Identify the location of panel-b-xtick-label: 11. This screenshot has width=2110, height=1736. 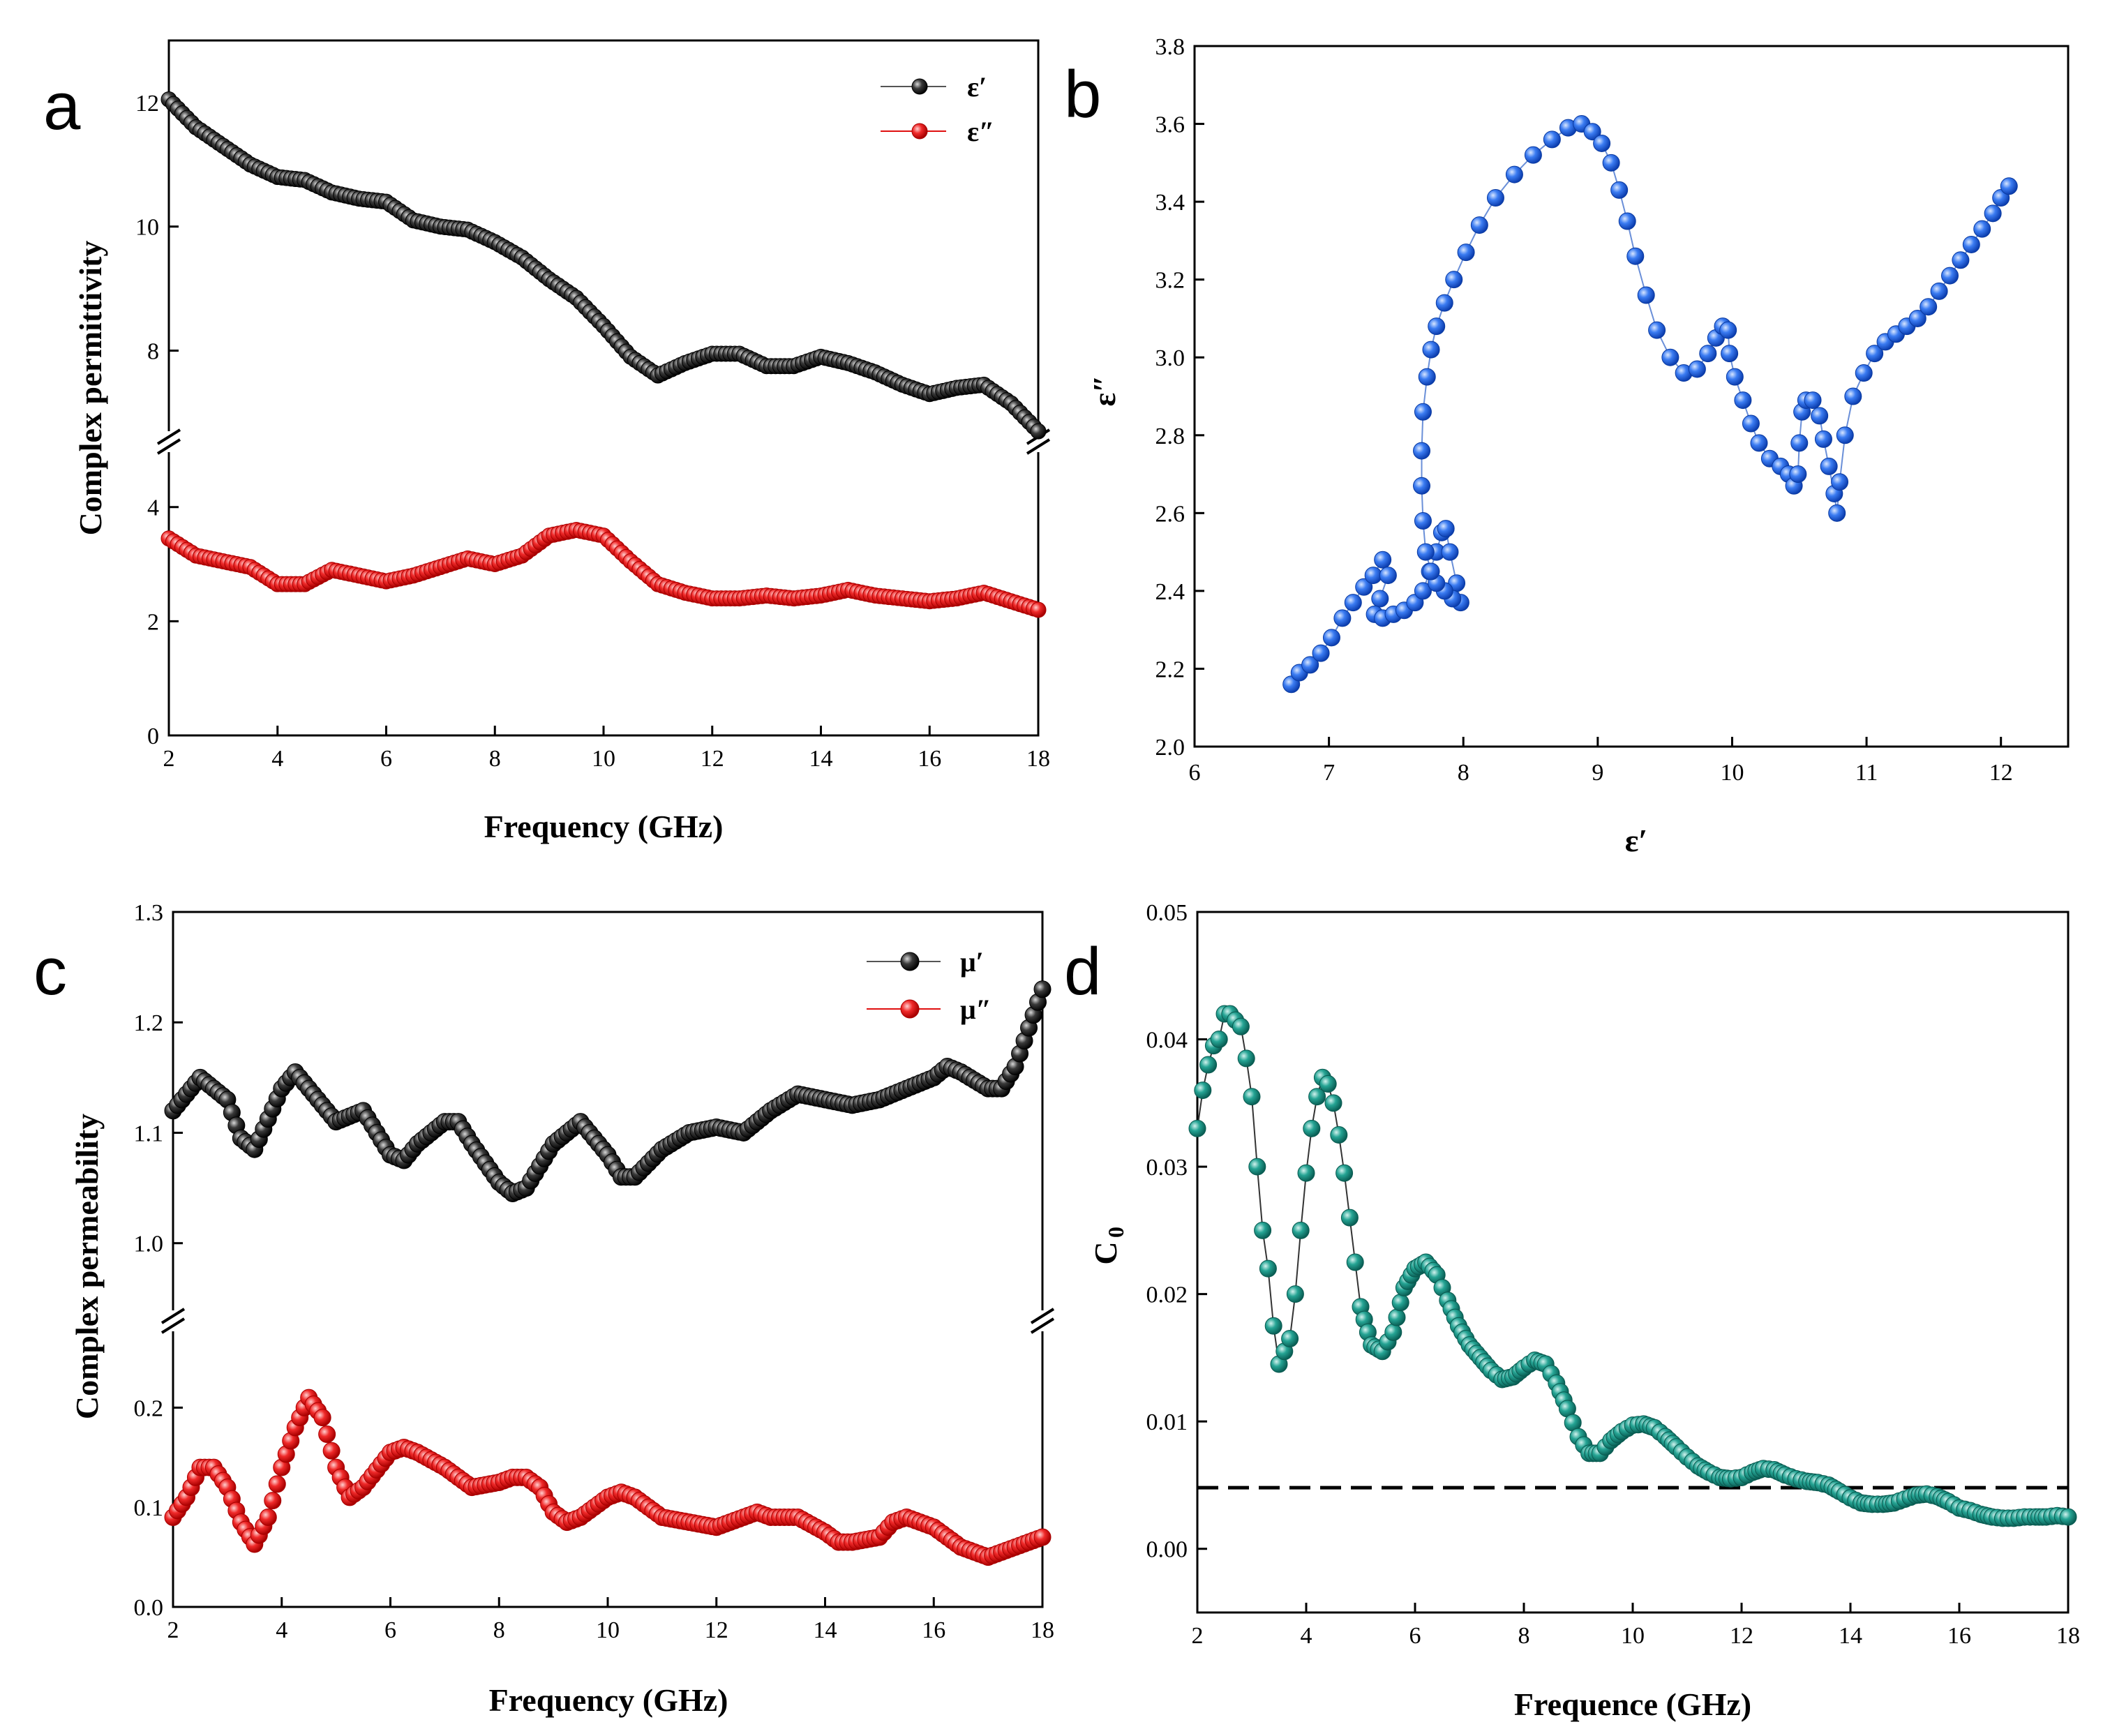
(1866, 773).